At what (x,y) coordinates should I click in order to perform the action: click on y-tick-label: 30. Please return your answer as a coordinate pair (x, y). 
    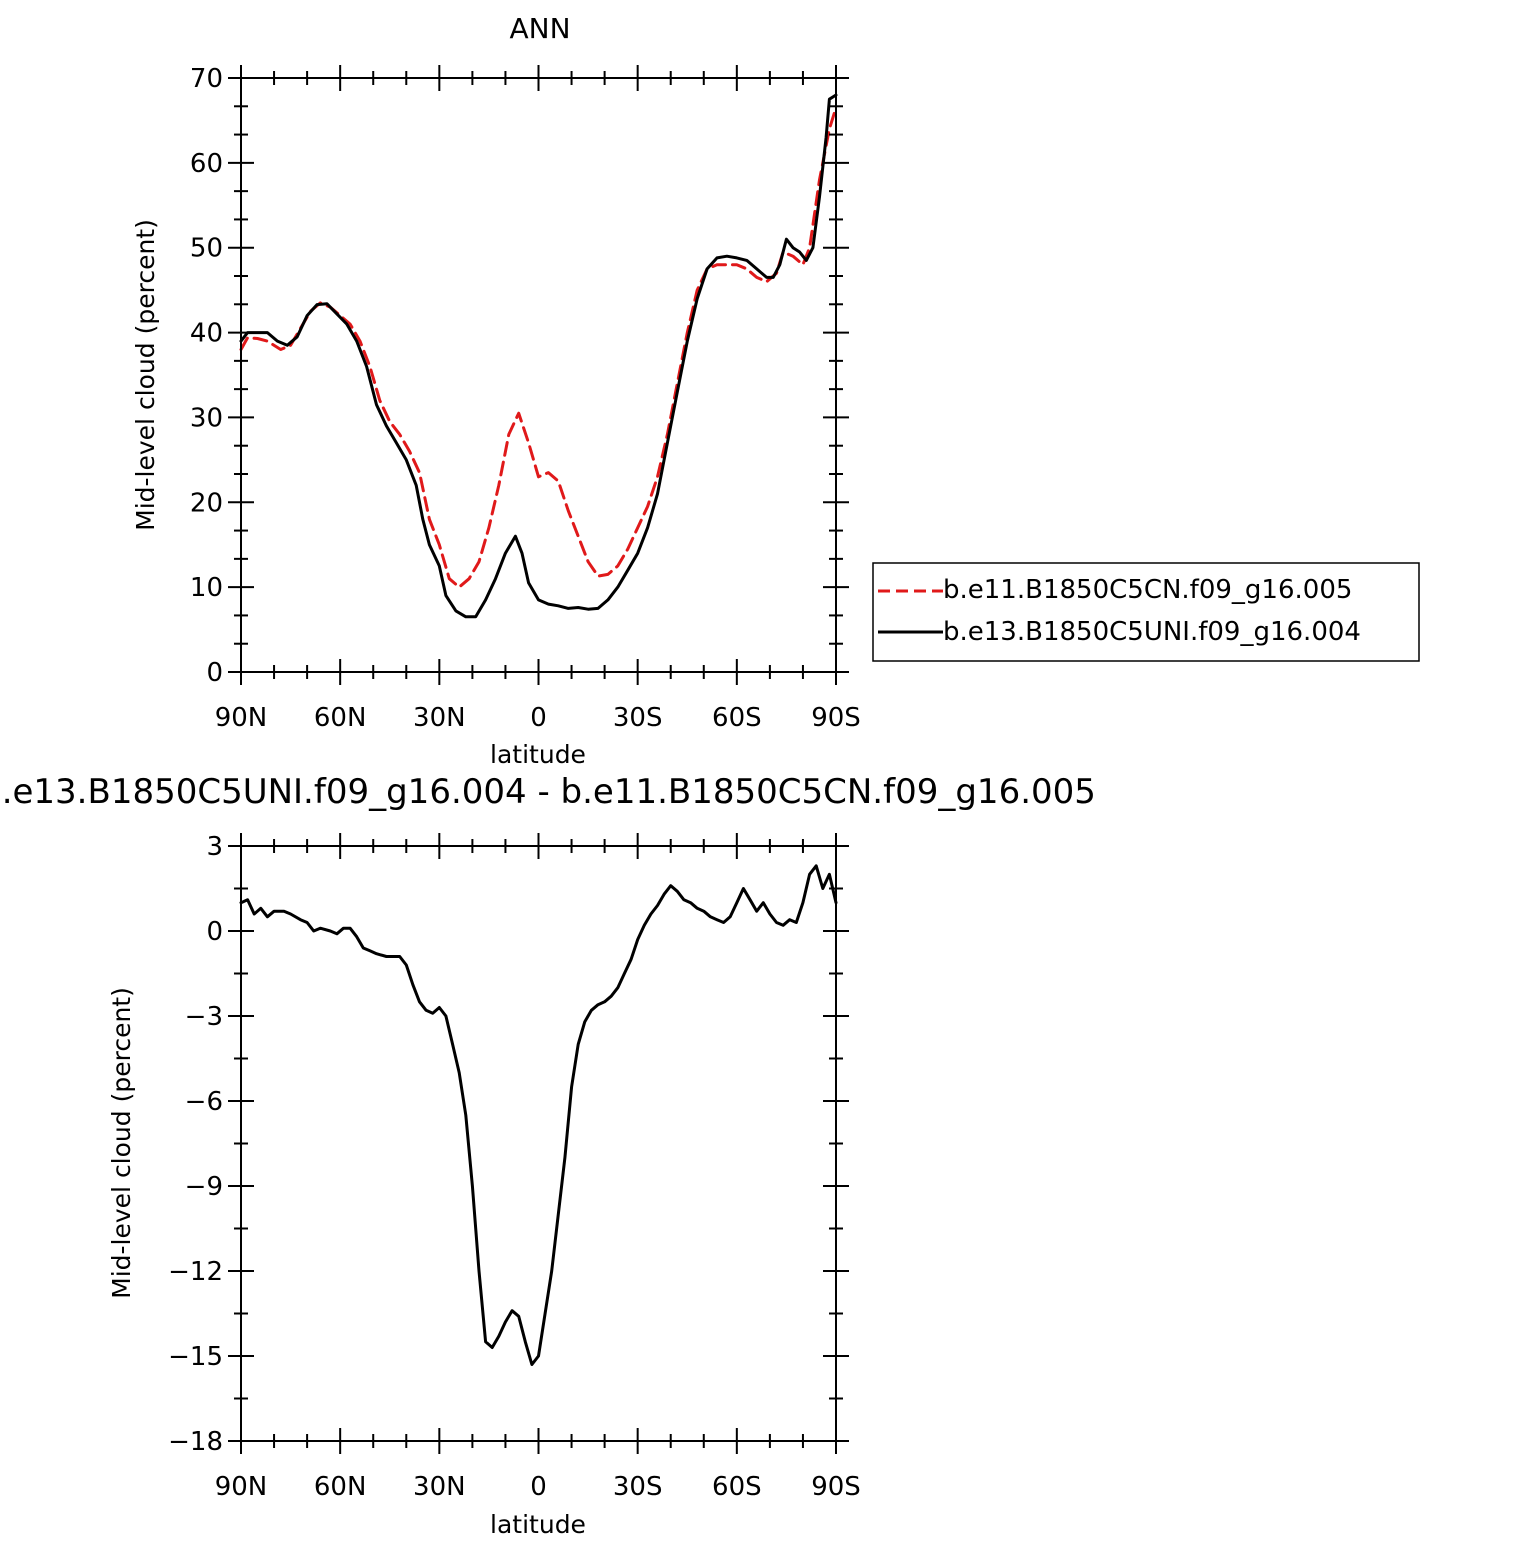
    Looking at the image, I should click on (206, 418).